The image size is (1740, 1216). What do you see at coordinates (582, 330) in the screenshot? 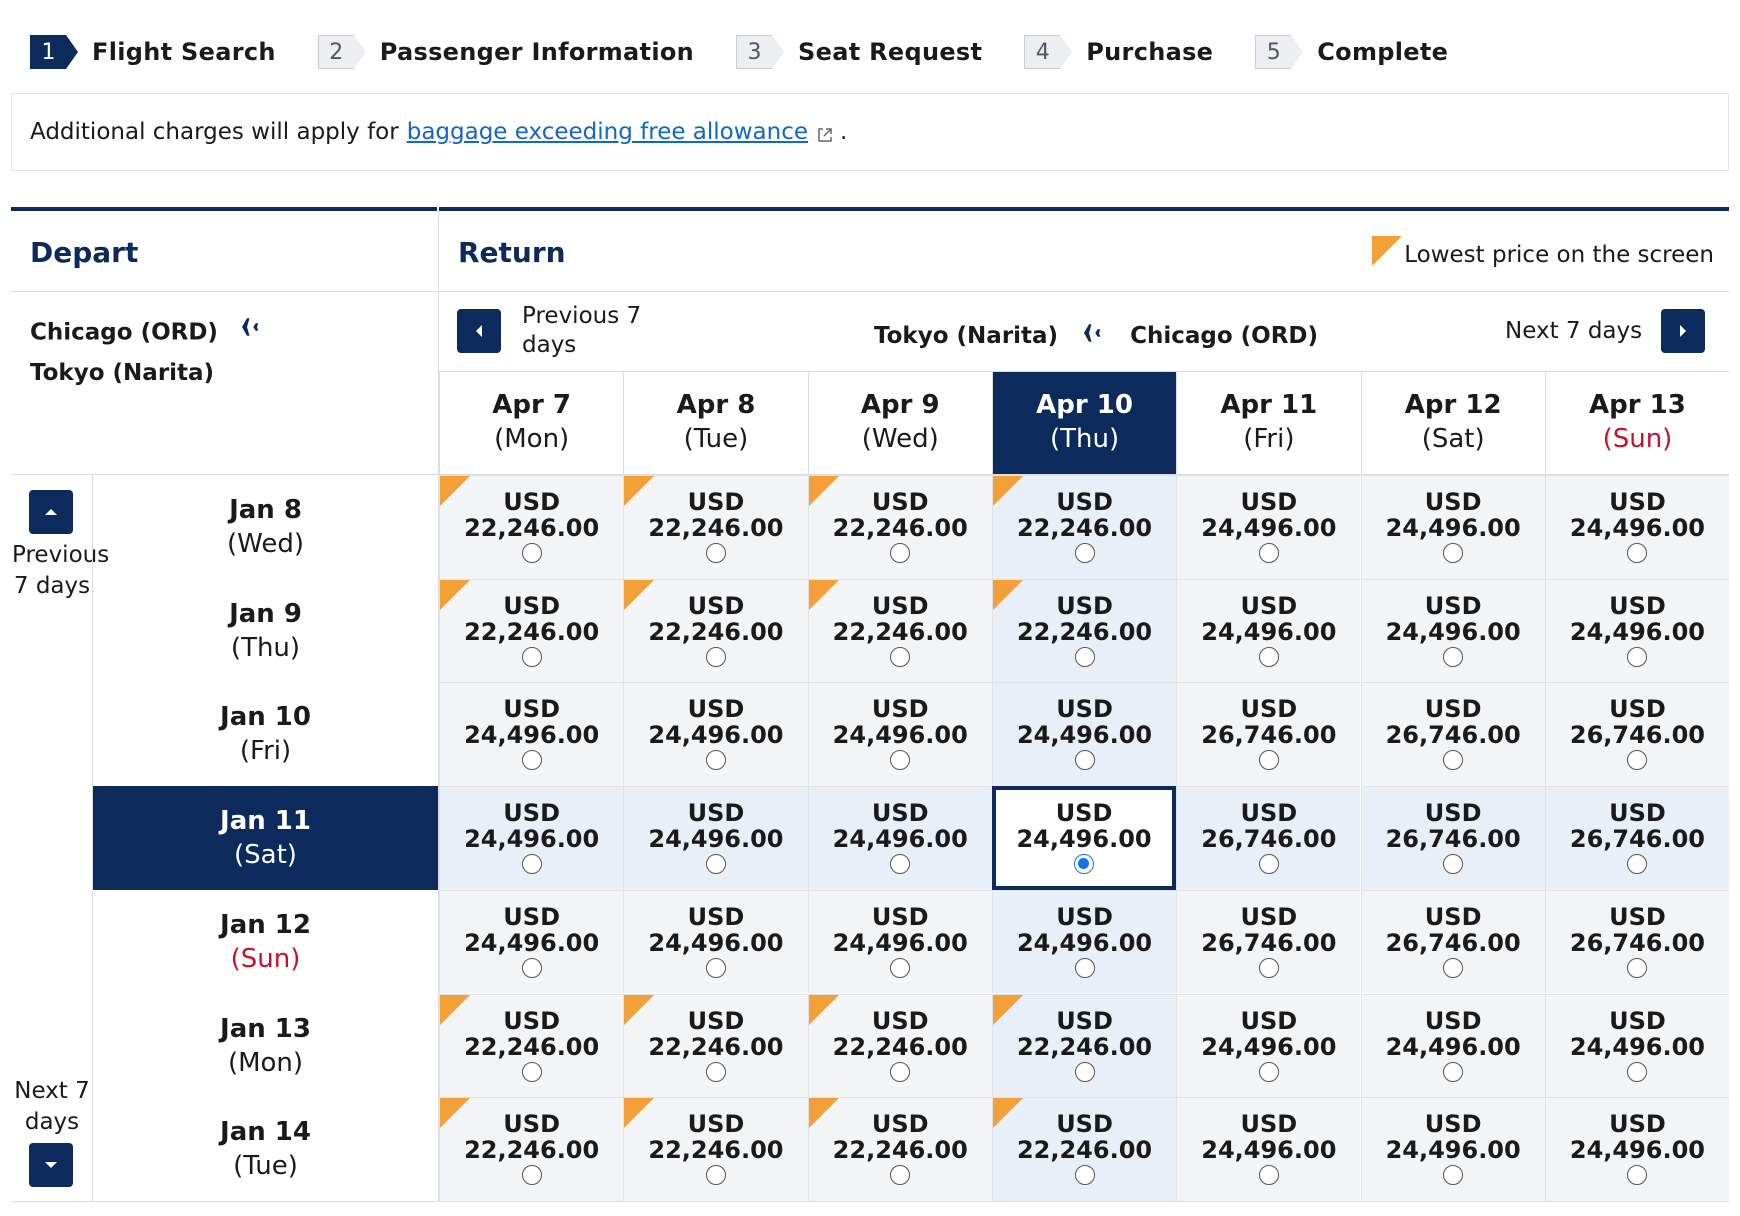
I see `return-previous-label: Previous 7 days` at bounding box center [582, 330].